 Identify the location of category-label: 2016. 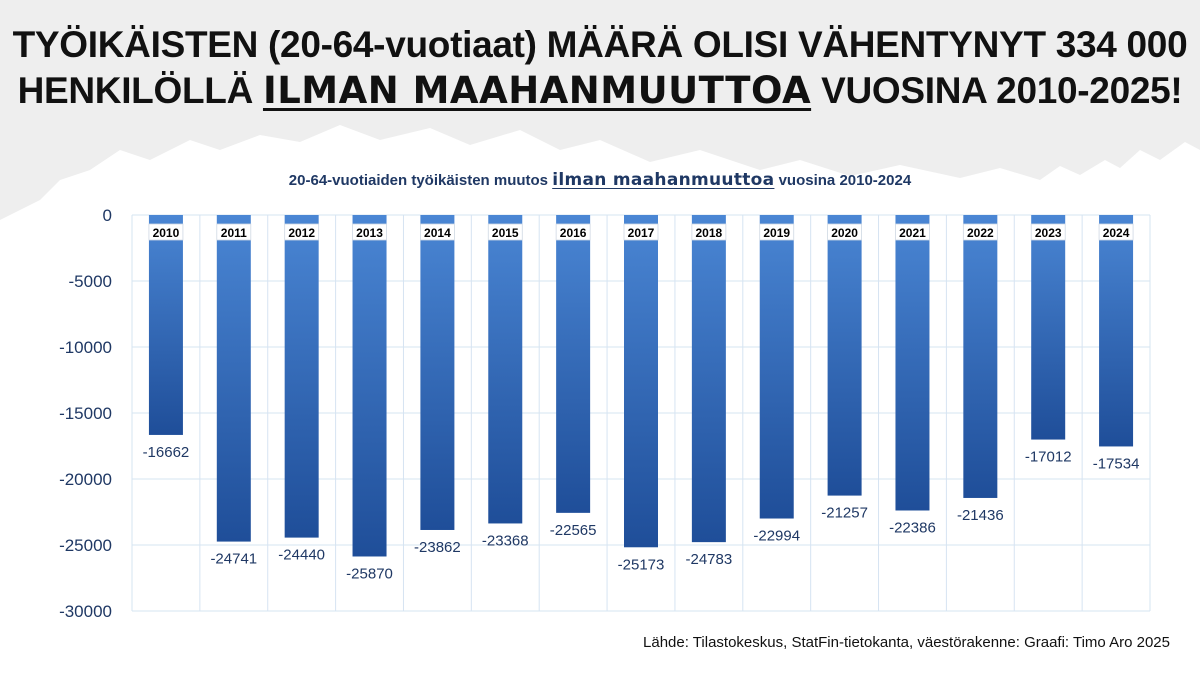
(573, 233).